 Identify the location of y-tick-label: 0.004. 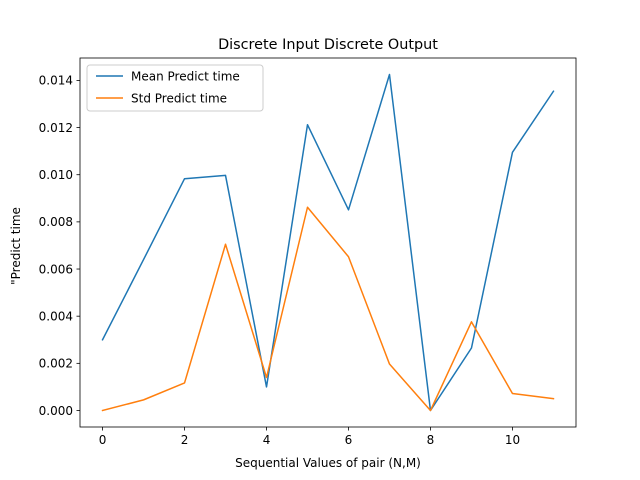
(56, 316).